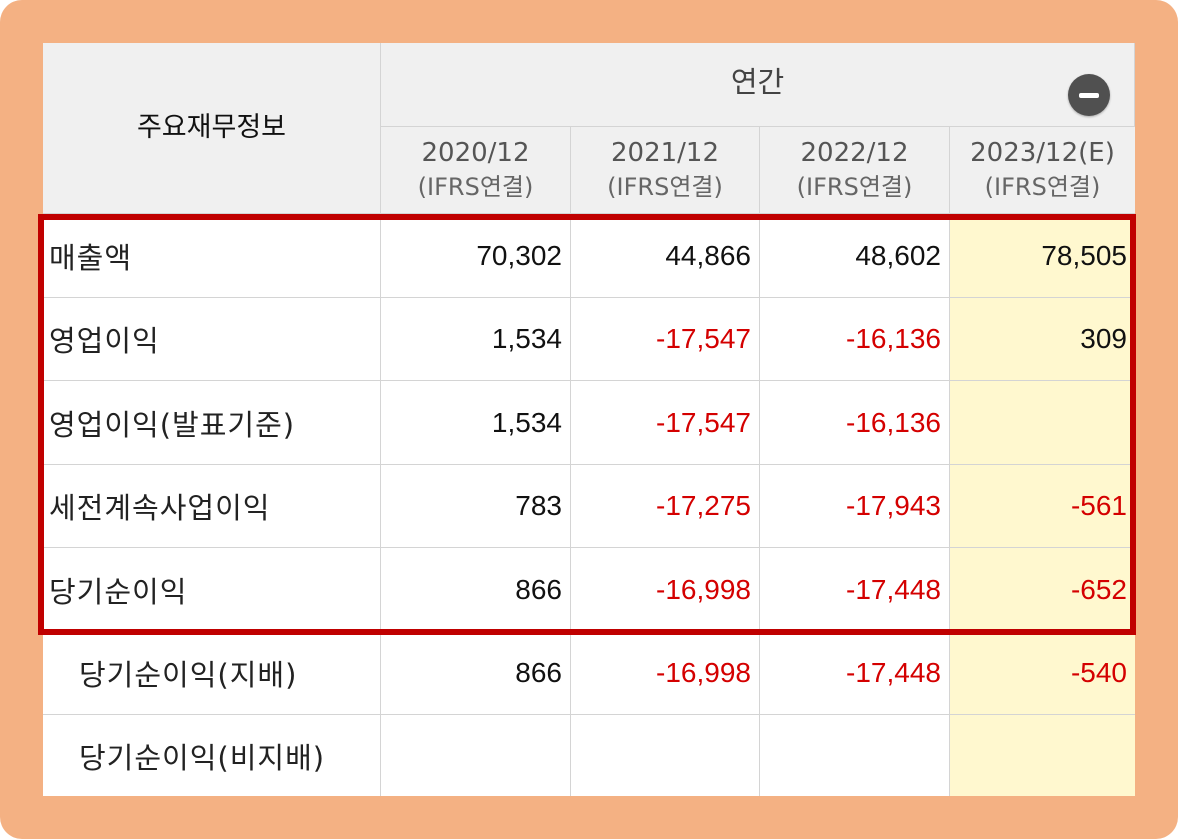 Image resolution: width=1178 pixels, height=839 pixels. What do you see at coordinates (1042, 590) in the screenshot?
I see `table-cell: -652` at bounding box center [1042, 590].